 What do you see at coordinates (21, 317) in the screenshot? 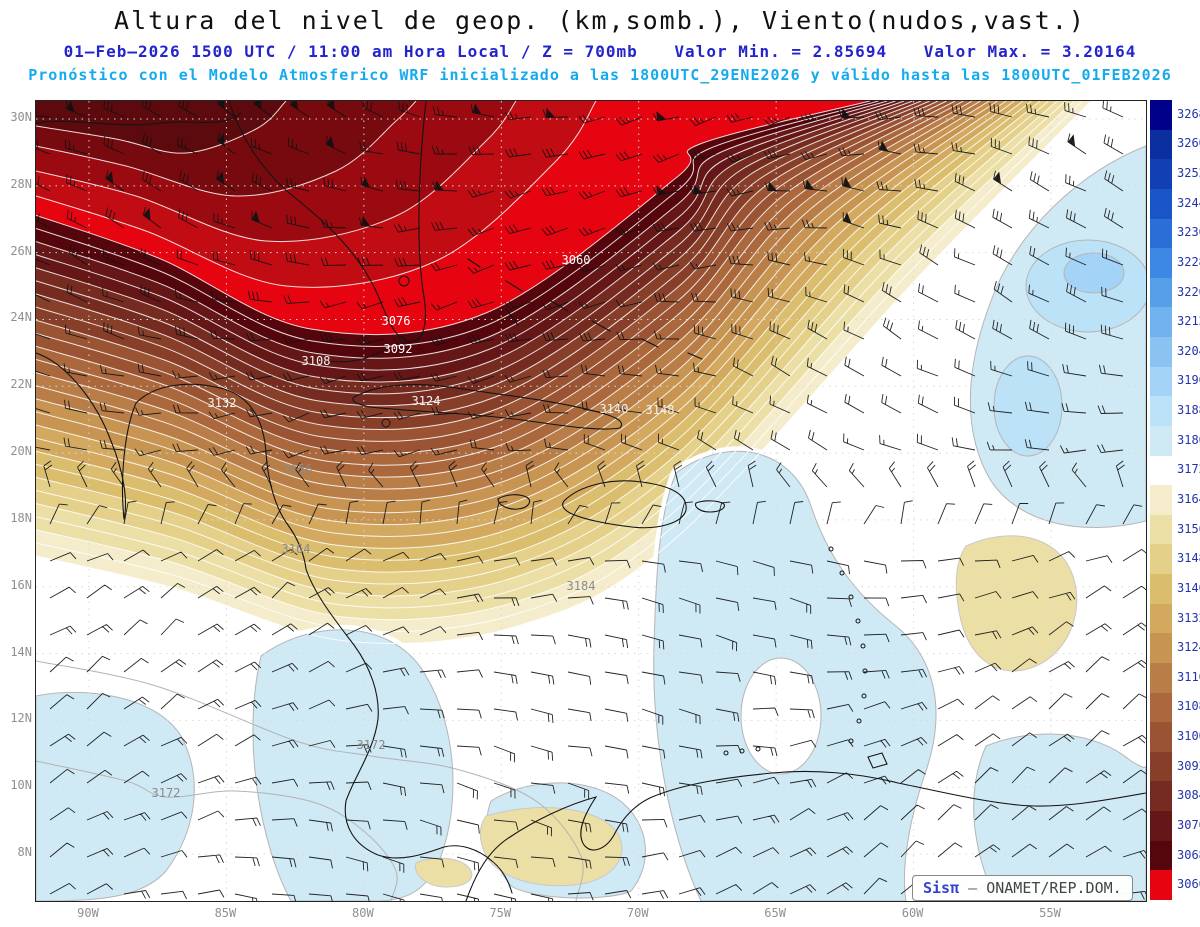
I see `lat-tick-label: 24N` at bounding box center [21, 317].